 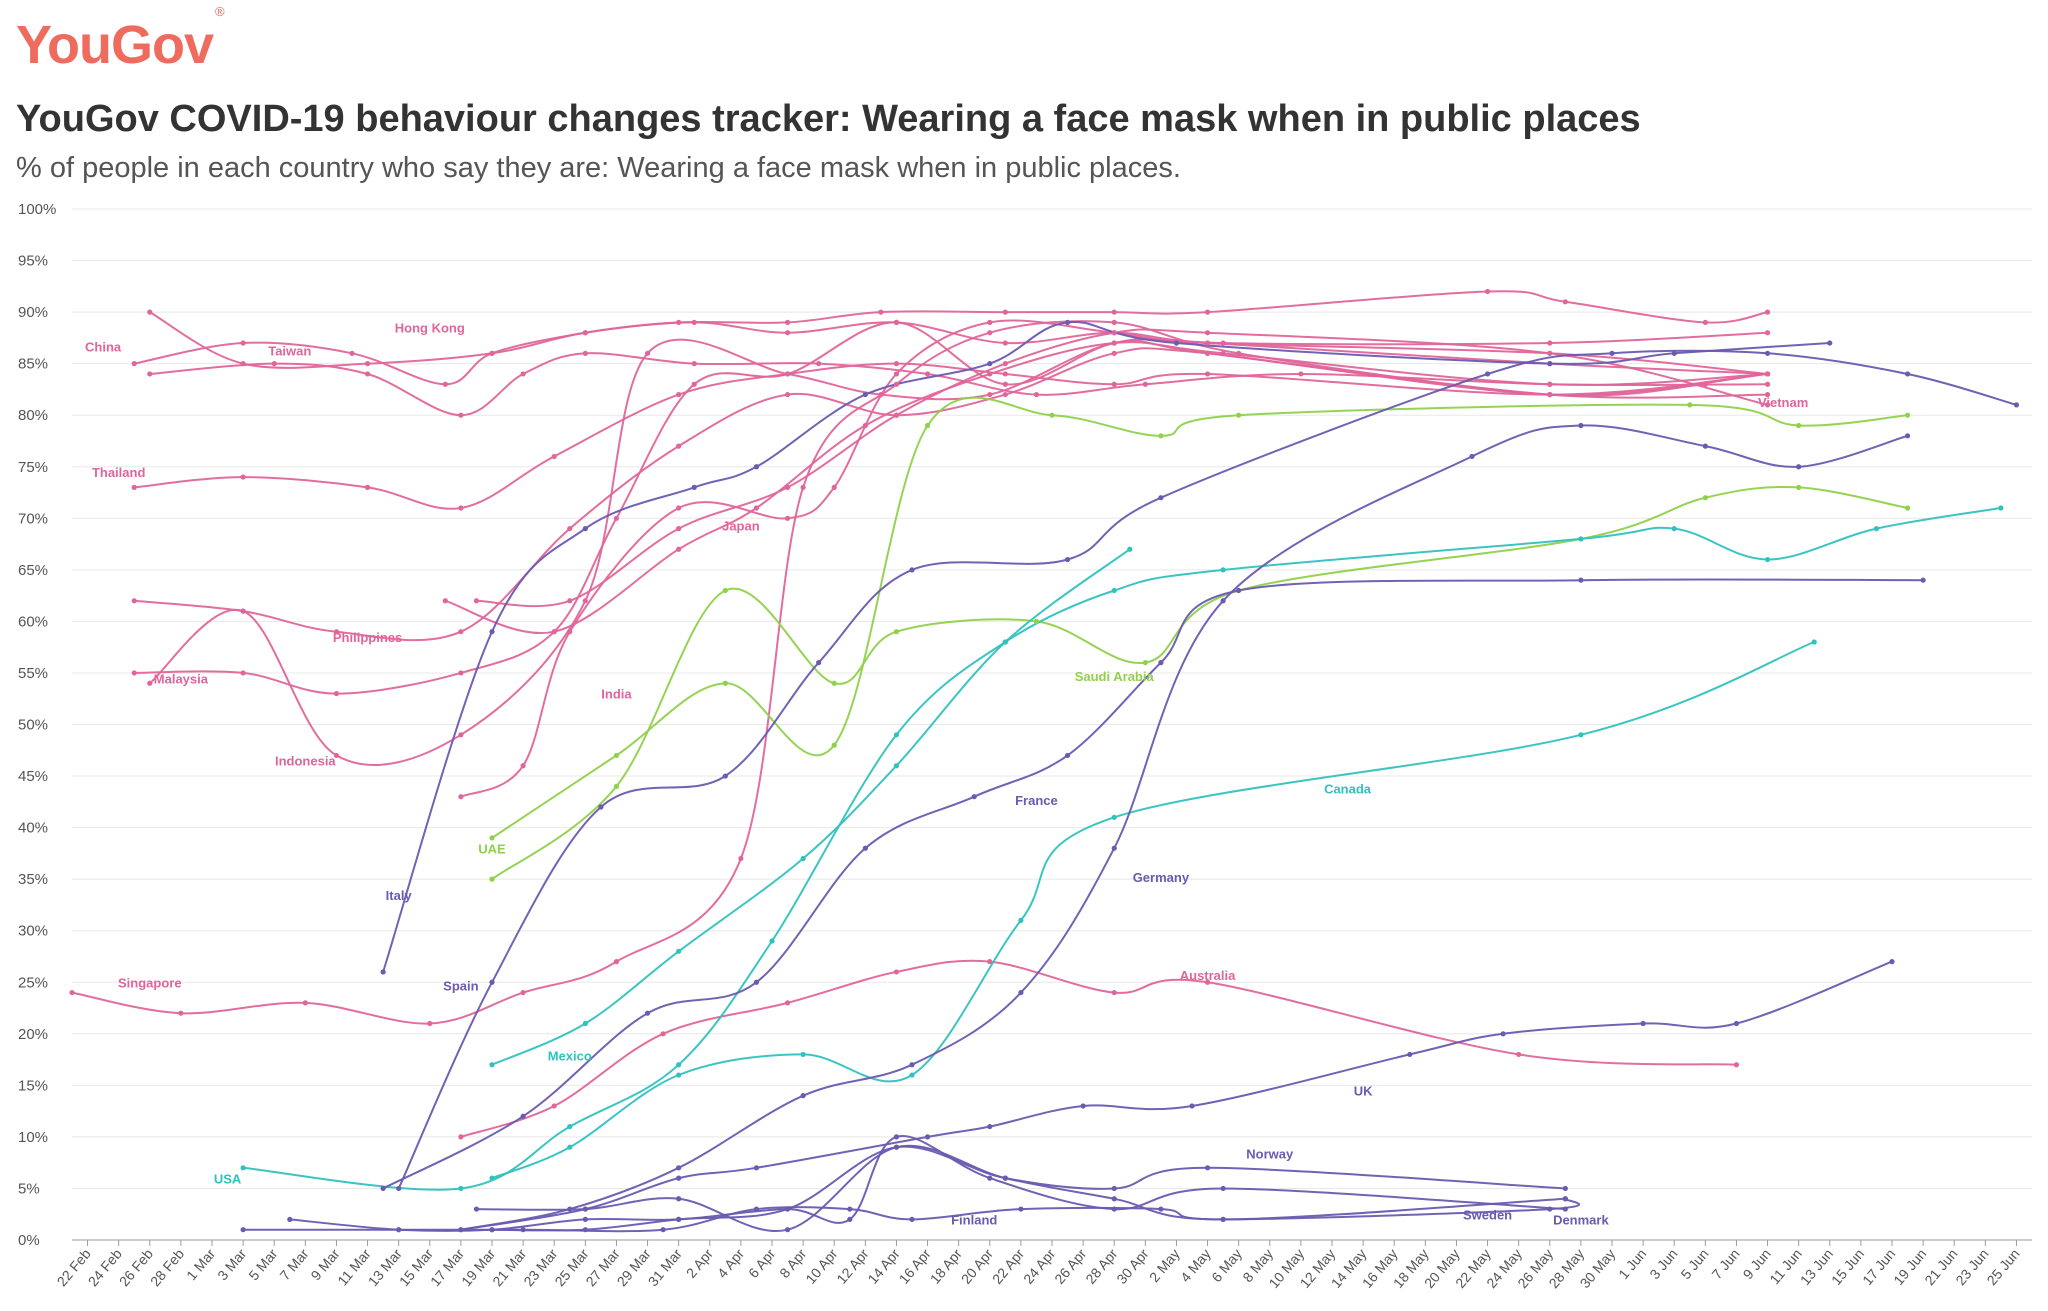 I want to click on series-label-vietnam: Vietnam, so click(x=1783, y=402).